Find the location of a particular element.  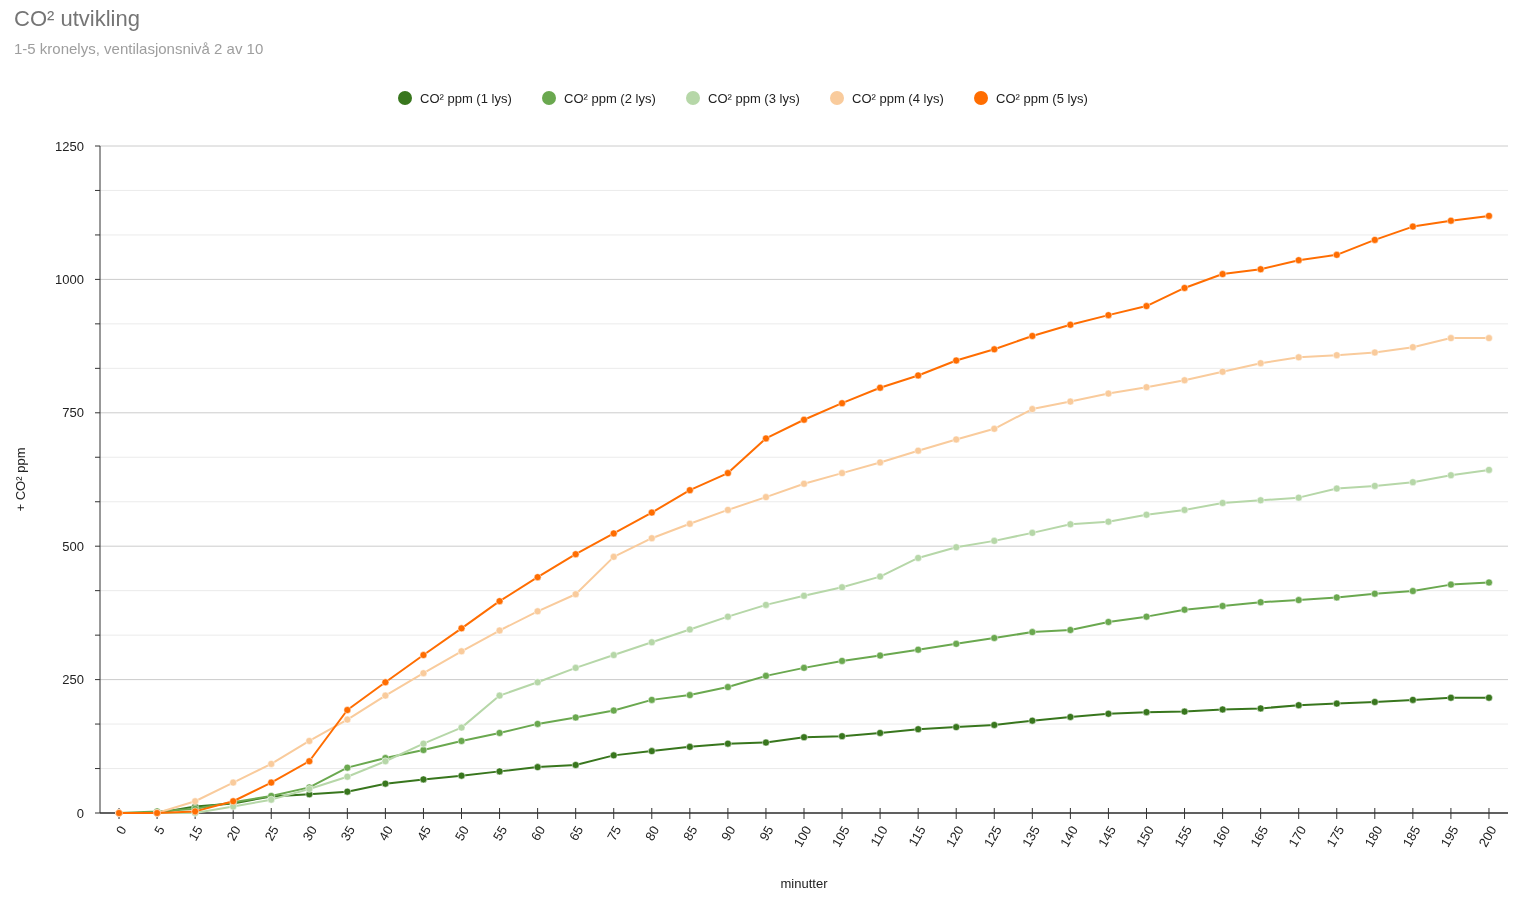

x-tick-label: 60 is located at coordinates (538, 833).